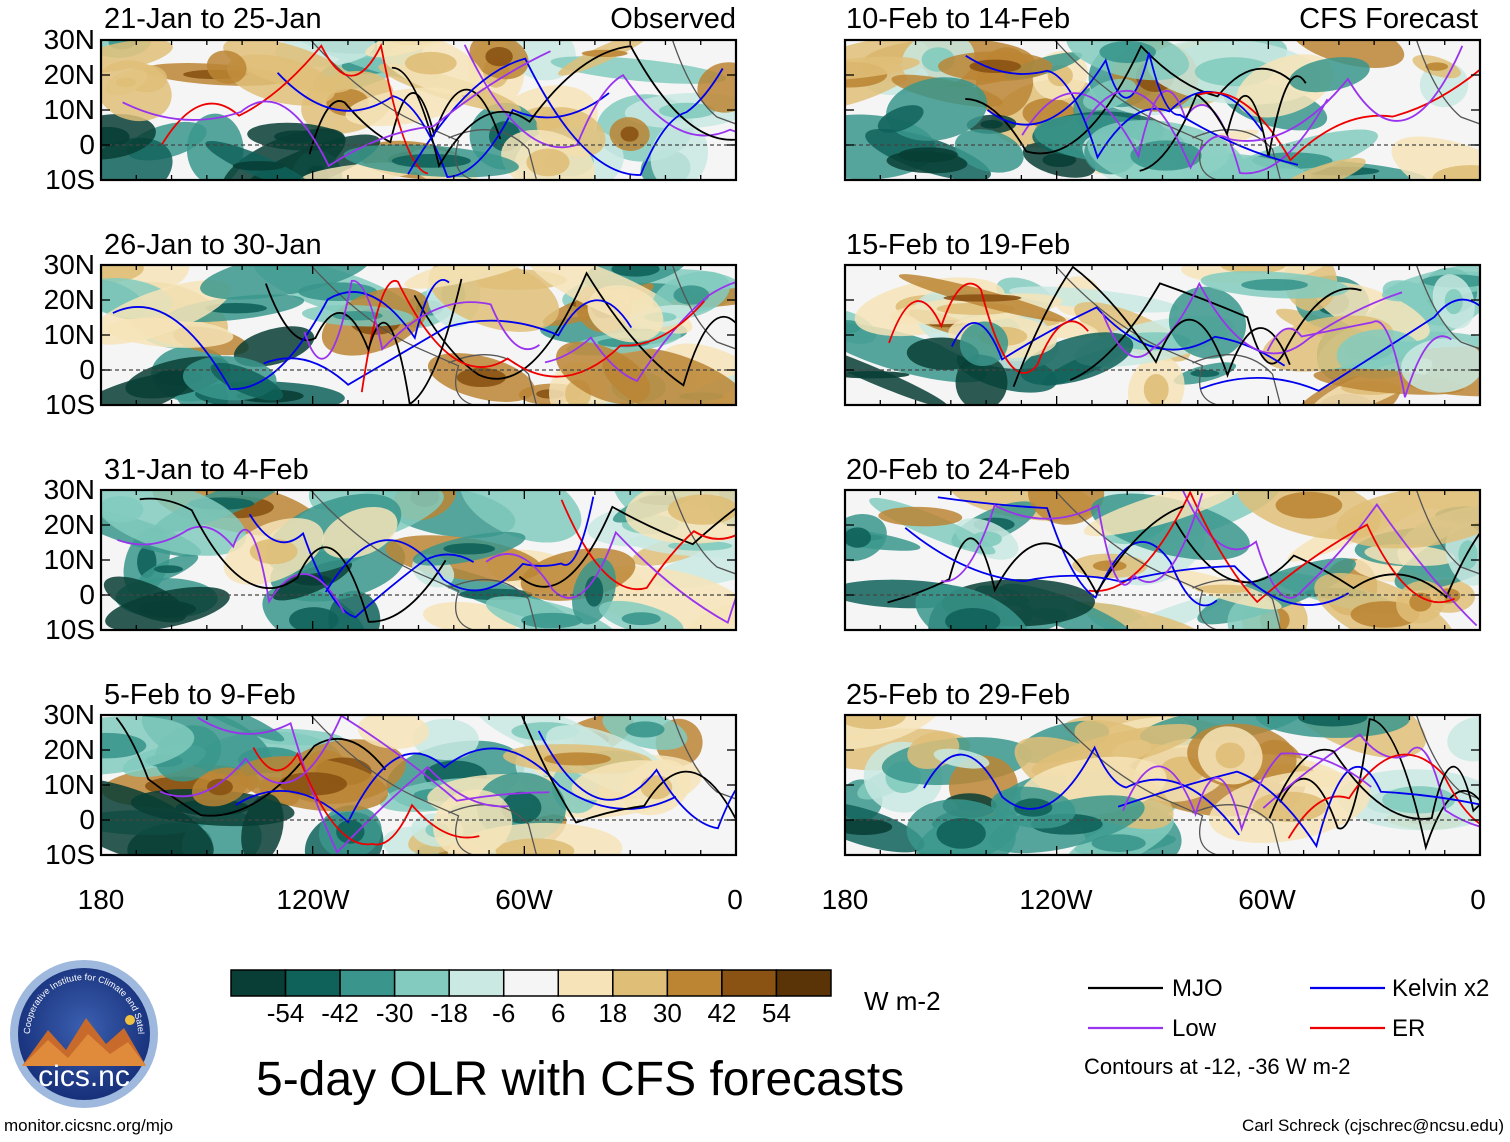  I want to click on ytick-left-2-0: 30N, so click(69, 264).